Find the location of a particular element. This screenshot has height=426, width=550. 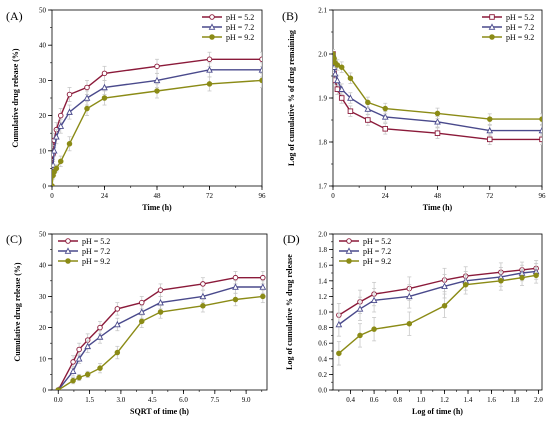

y-axis-title: Log of cumulative % drug release is located at coordinates (289, 312).